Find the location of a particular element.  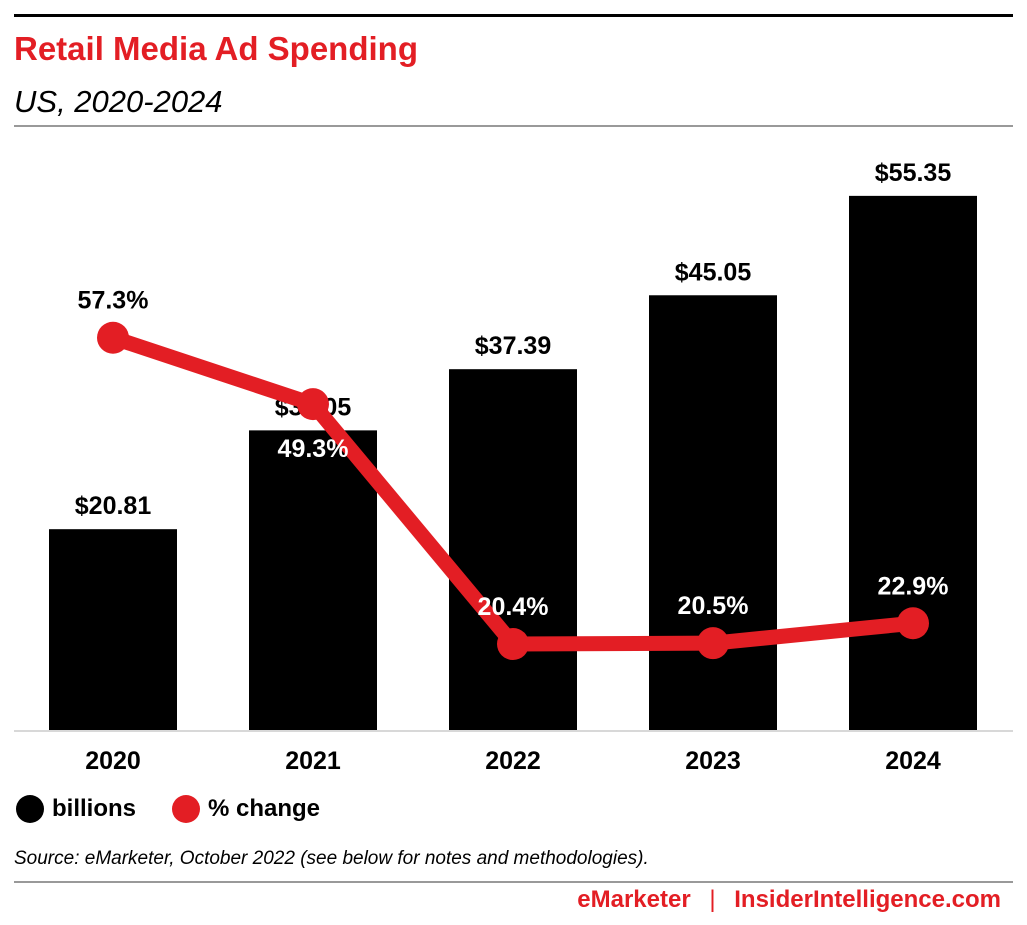

change-label-2024: 22.9% is located at coordinates (913, 586).